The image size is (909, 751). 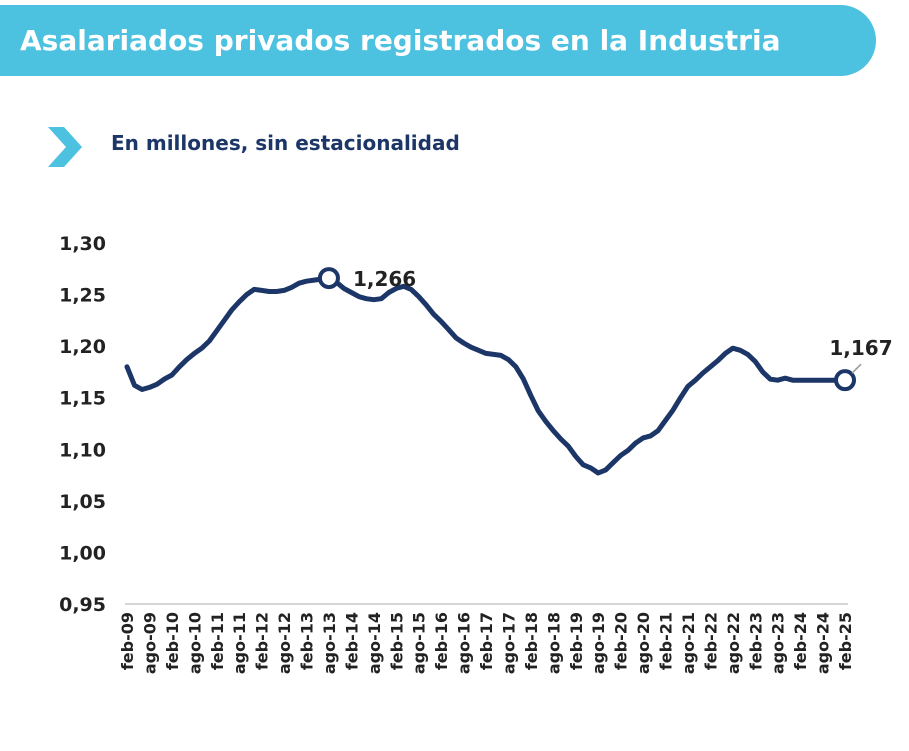 I want to click on x-tick-label: feb-11, so click(x=217, y=641).